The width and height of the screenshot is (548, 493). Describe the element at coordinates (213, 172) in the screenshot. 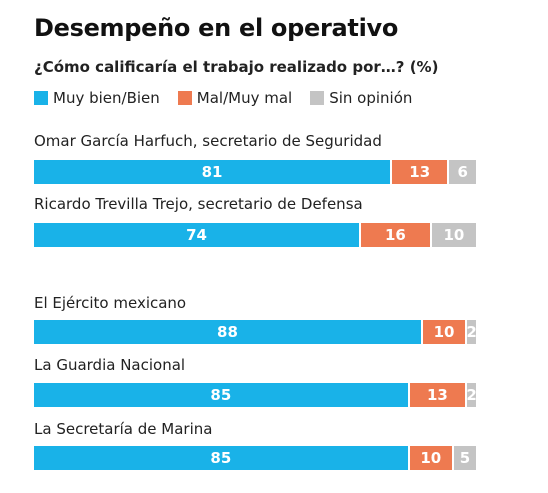

I see `bar-segment: 81` at that location.